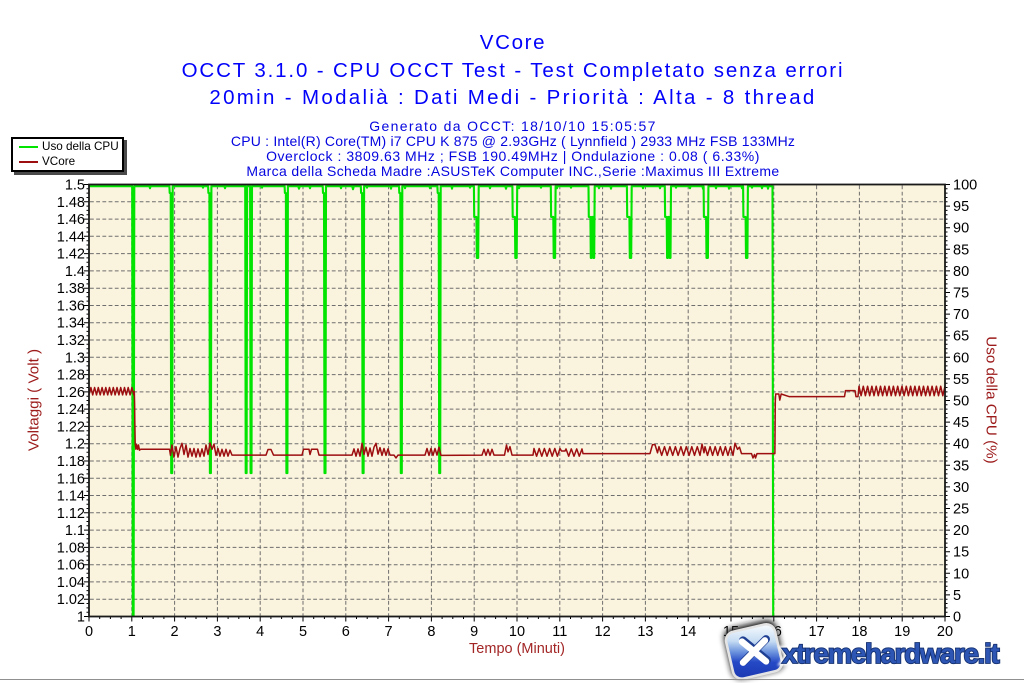 This screenshot has height=683, width=1024. What do you see at coordinates (991, 399) in the screenshot?
I see `svg-text: Uso della CPU (%)` at bounding box center [991, 399].